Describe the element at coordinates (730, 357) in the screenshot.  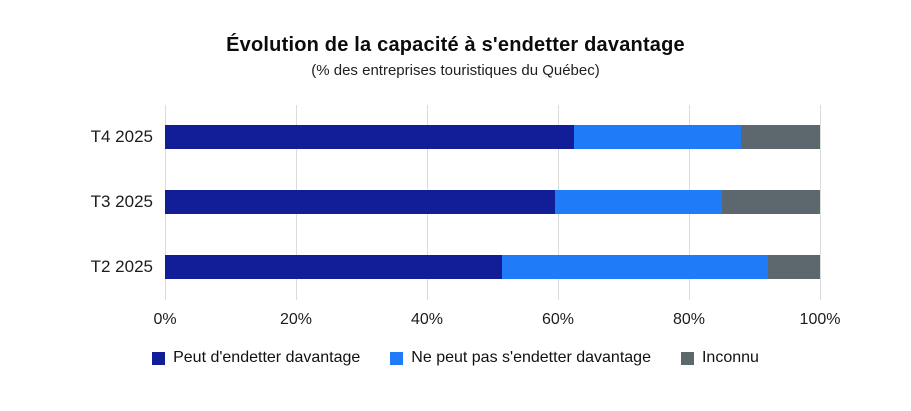
I see `legend-label: Inconnu` at that location.